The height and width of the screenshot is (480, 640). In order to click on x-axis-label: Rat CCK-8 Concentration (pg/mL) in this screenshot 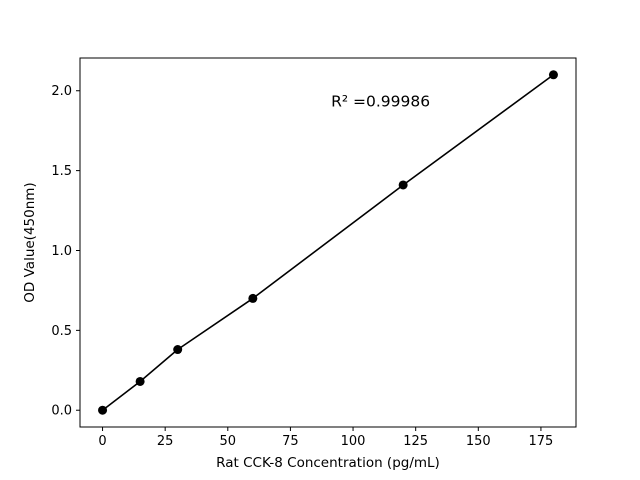, I will do `click(328, 463)`.